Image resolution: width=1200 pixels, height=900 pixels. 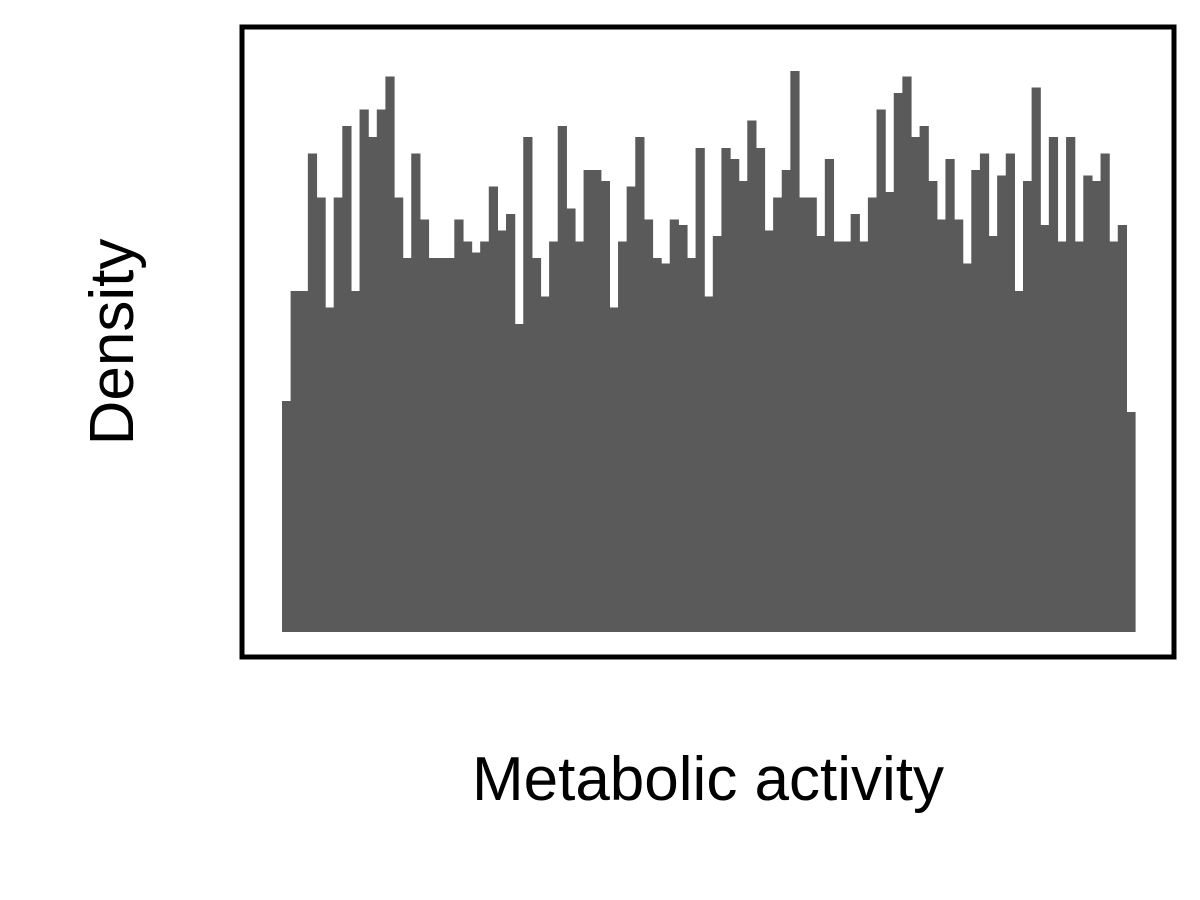 What do you see at coordinates (112, 342) in the screenshot?
I see `y-axis-label: Density` at bounding box center [112, 342].